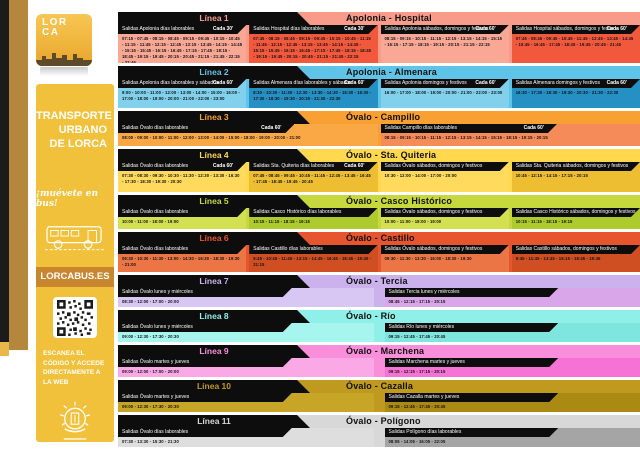 The image size is (640, 460). What do you see at coordinates (214, 386) in the screenshot?
I see `line-number-label: Línea 10` at bounding box center [214, 386].